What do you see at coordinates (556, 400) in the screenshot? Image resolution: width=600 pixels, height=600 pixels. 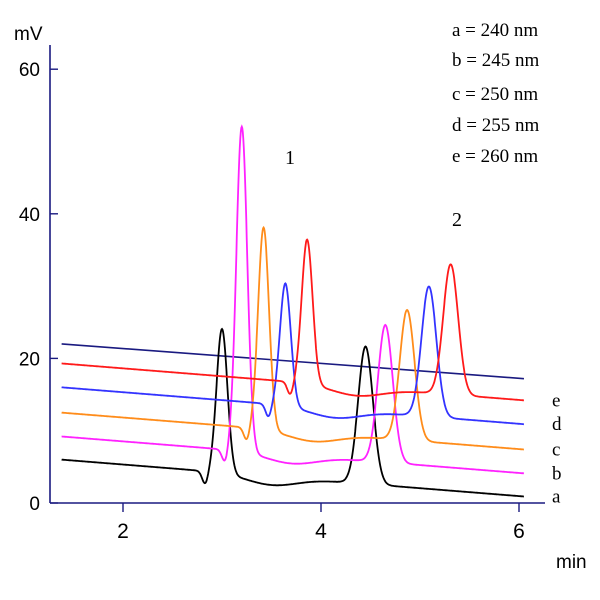 I see `trace-label-e: e` at bounding box center [556, 400].